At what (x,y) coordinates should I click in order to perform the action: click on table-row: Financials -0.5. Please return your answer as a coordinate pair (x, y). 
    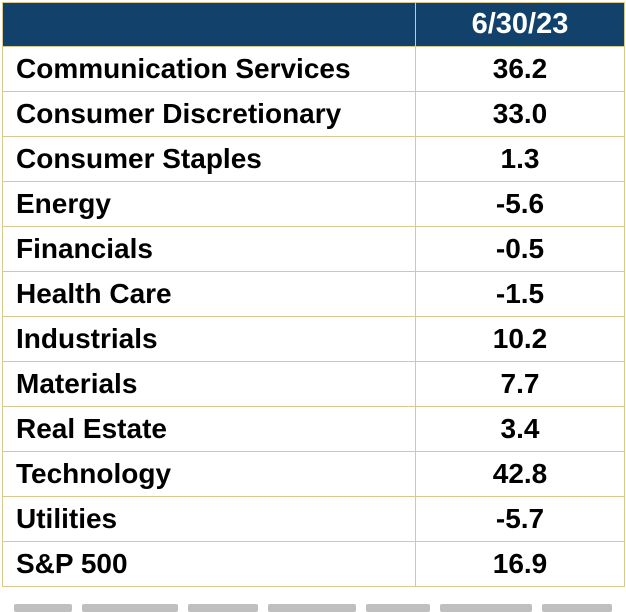
    Looking at the image, I should click on (313, 249).